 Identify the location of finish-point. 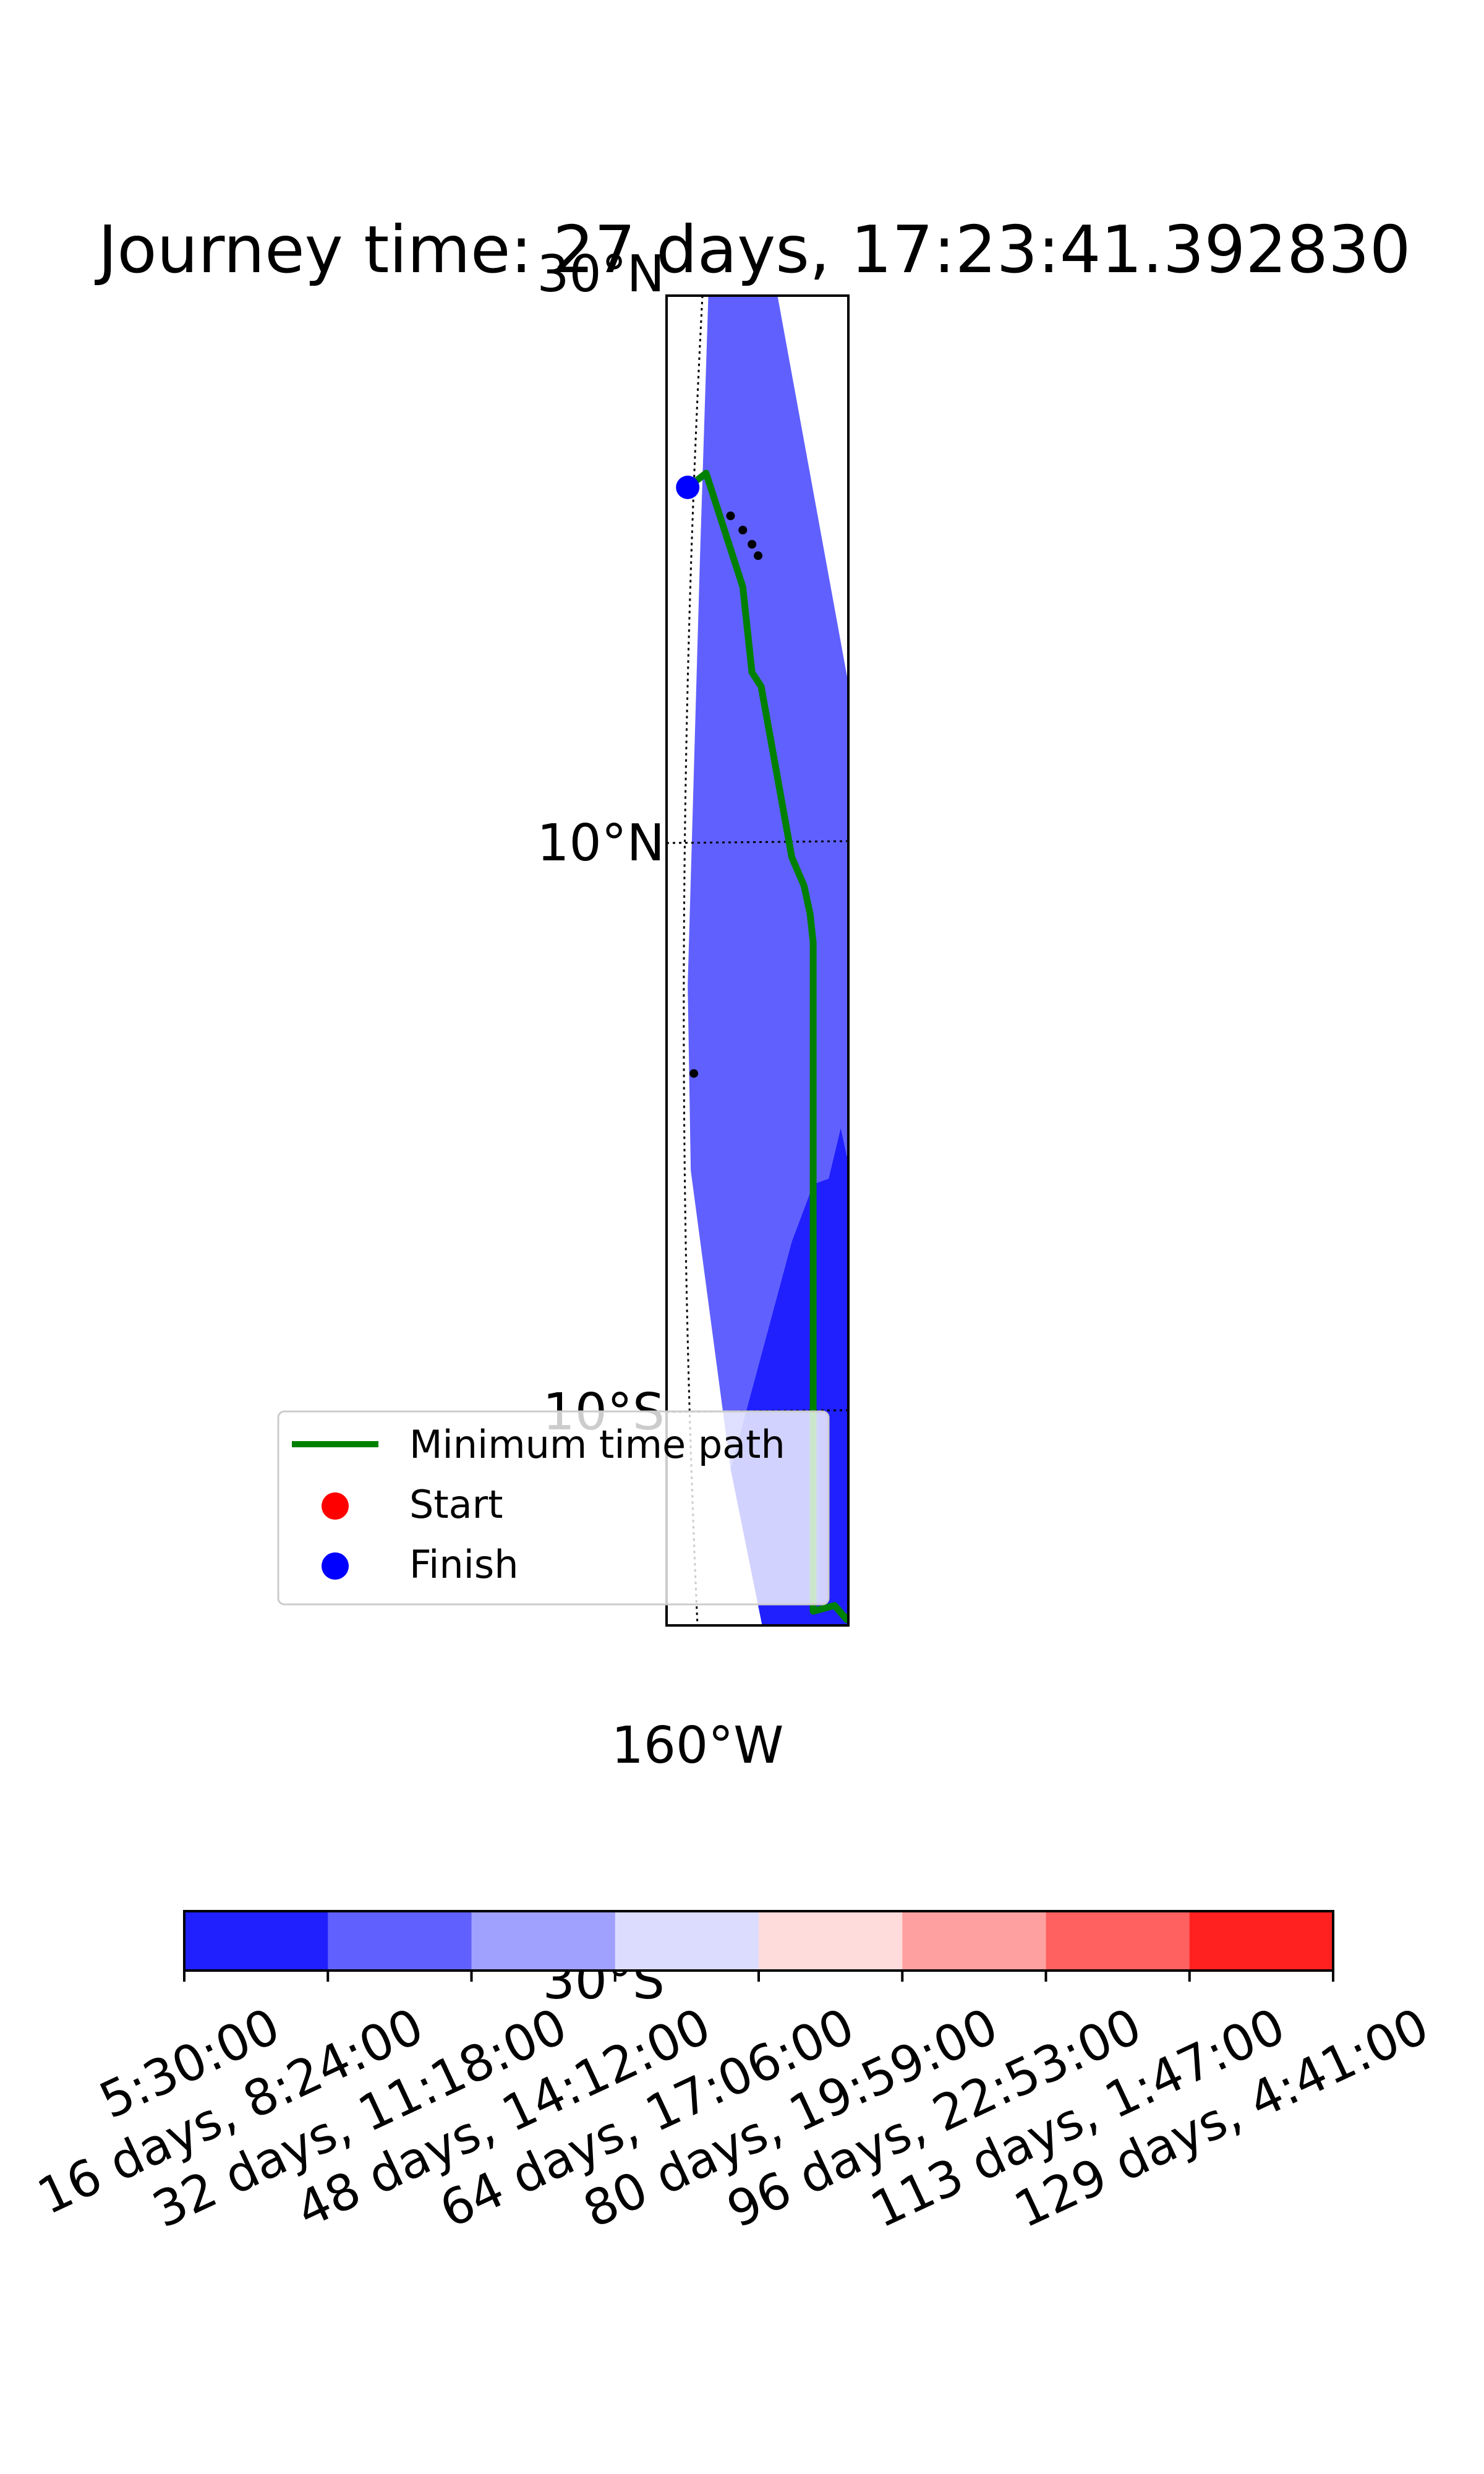
(688, 488).